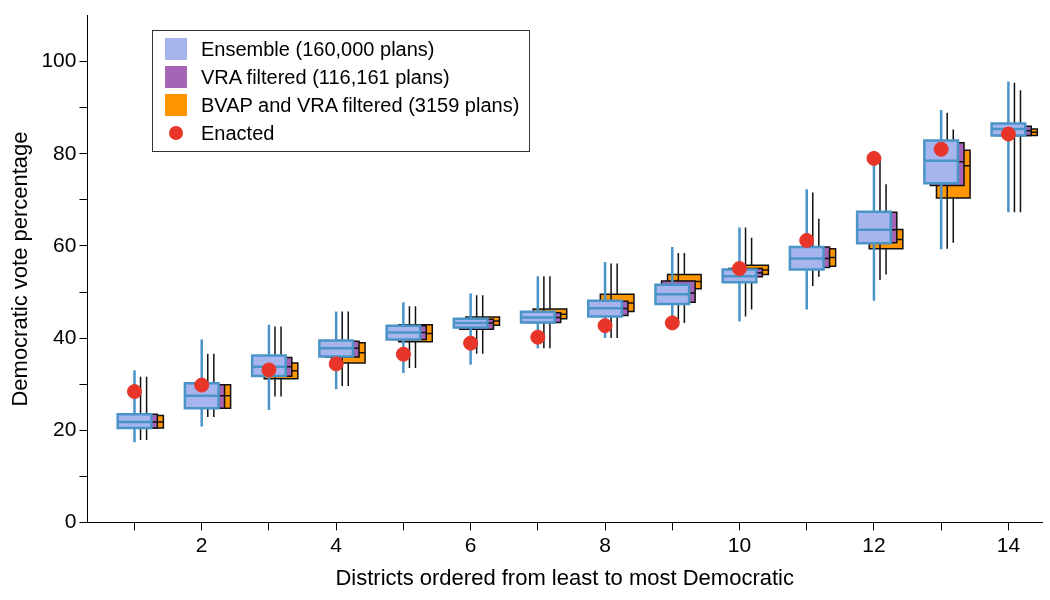 This screenshot has width=1050, height=600. Describe the element at coordinates (605, 544) in the screenshot. I see `x-tick-label: 8` at that location.